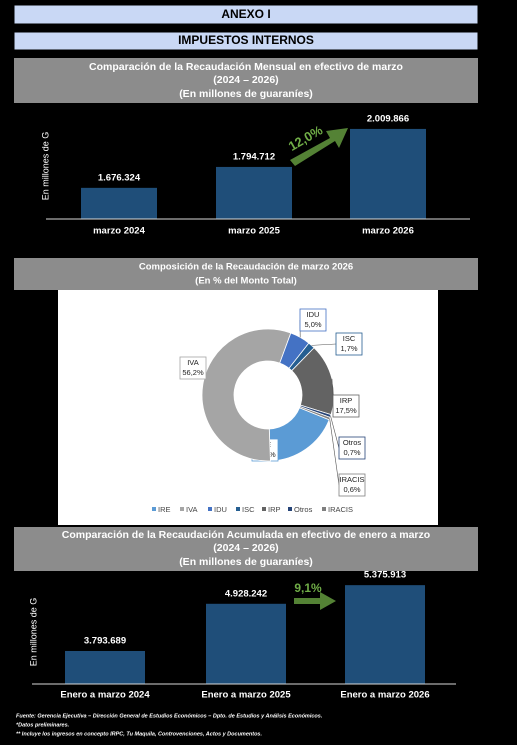 Image resolution: width=517 pixels, height=745 pixels. Describe the element at coordinates (352, 442) in the screenshot. I see `slice-category: Otros` at that location.